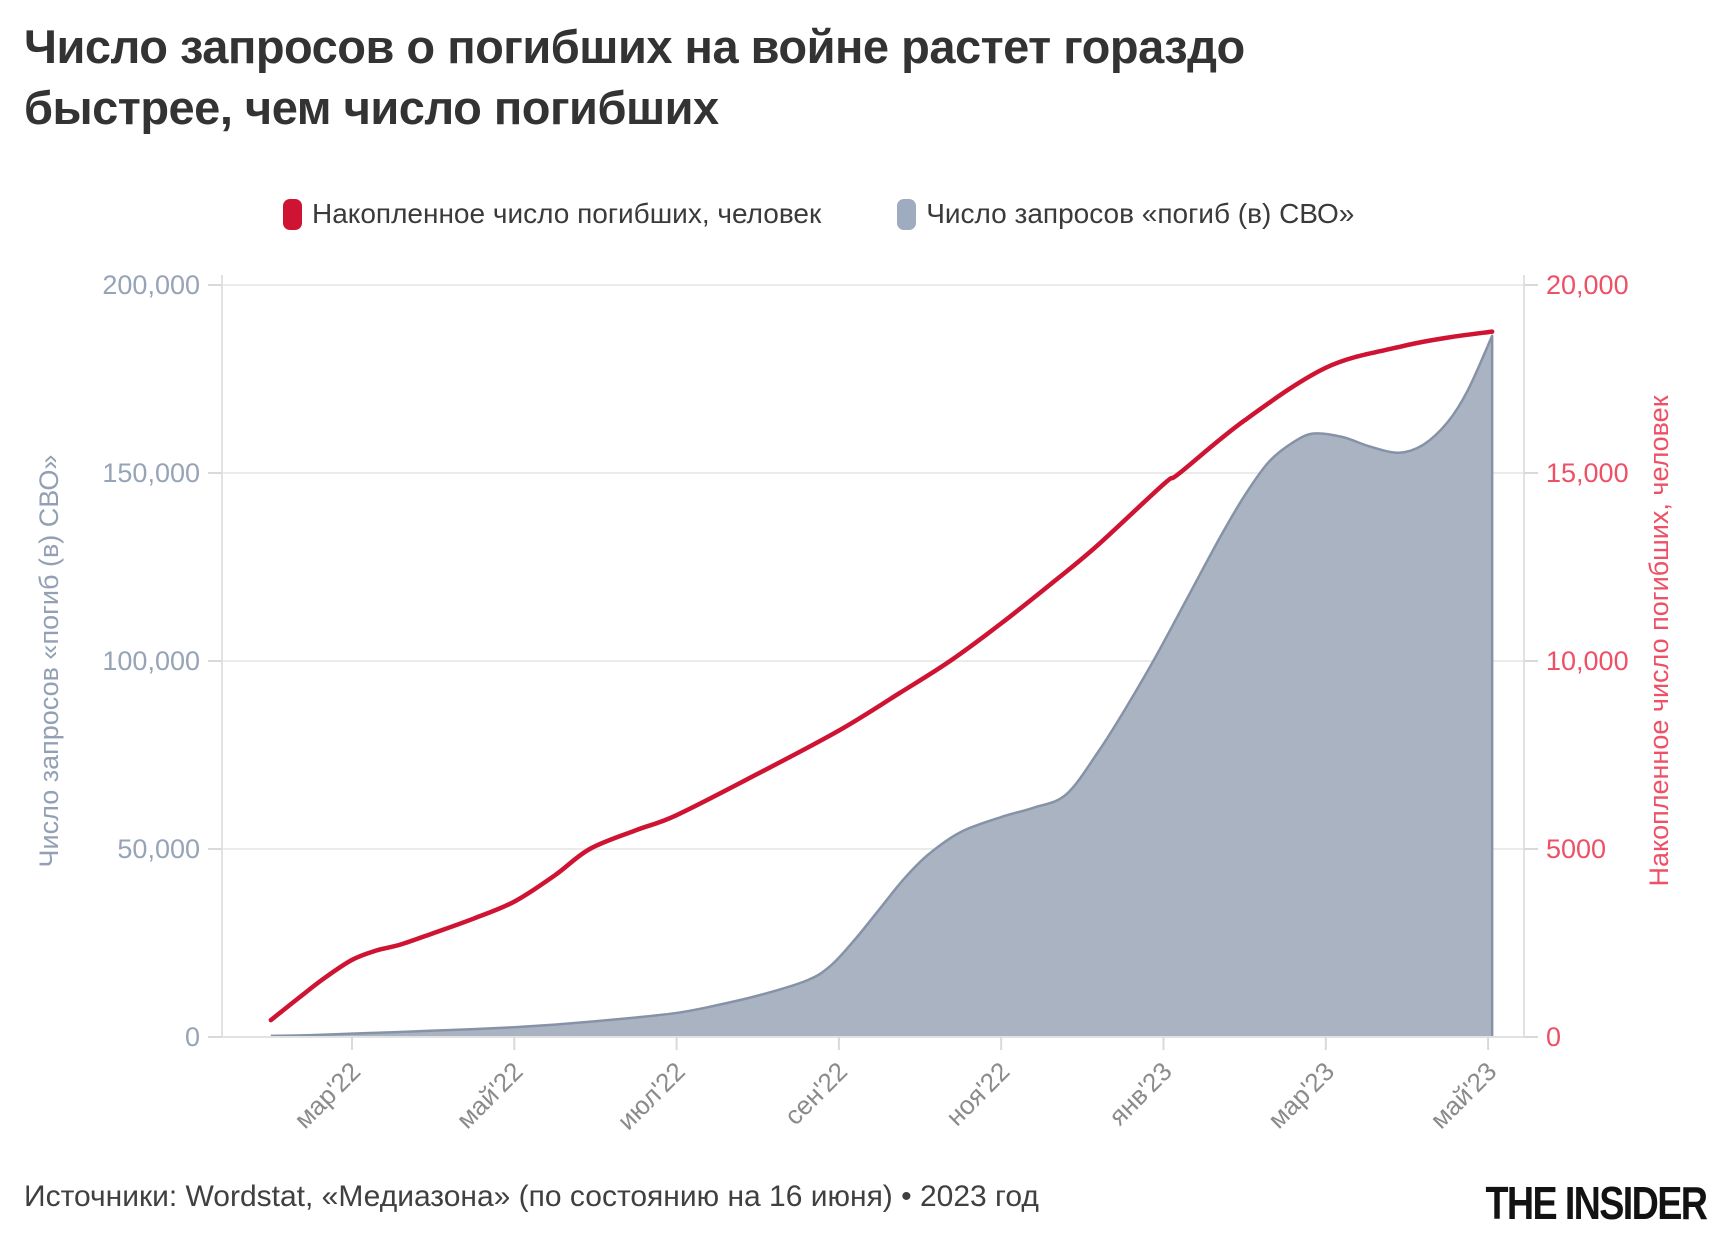 This screenshot has height=1251, width=1732. What do you see at coordinates (978, 1094) in the screenshot?
I see `x-axis-tick-label: ноя'22` at bounding box center [978, 1094].